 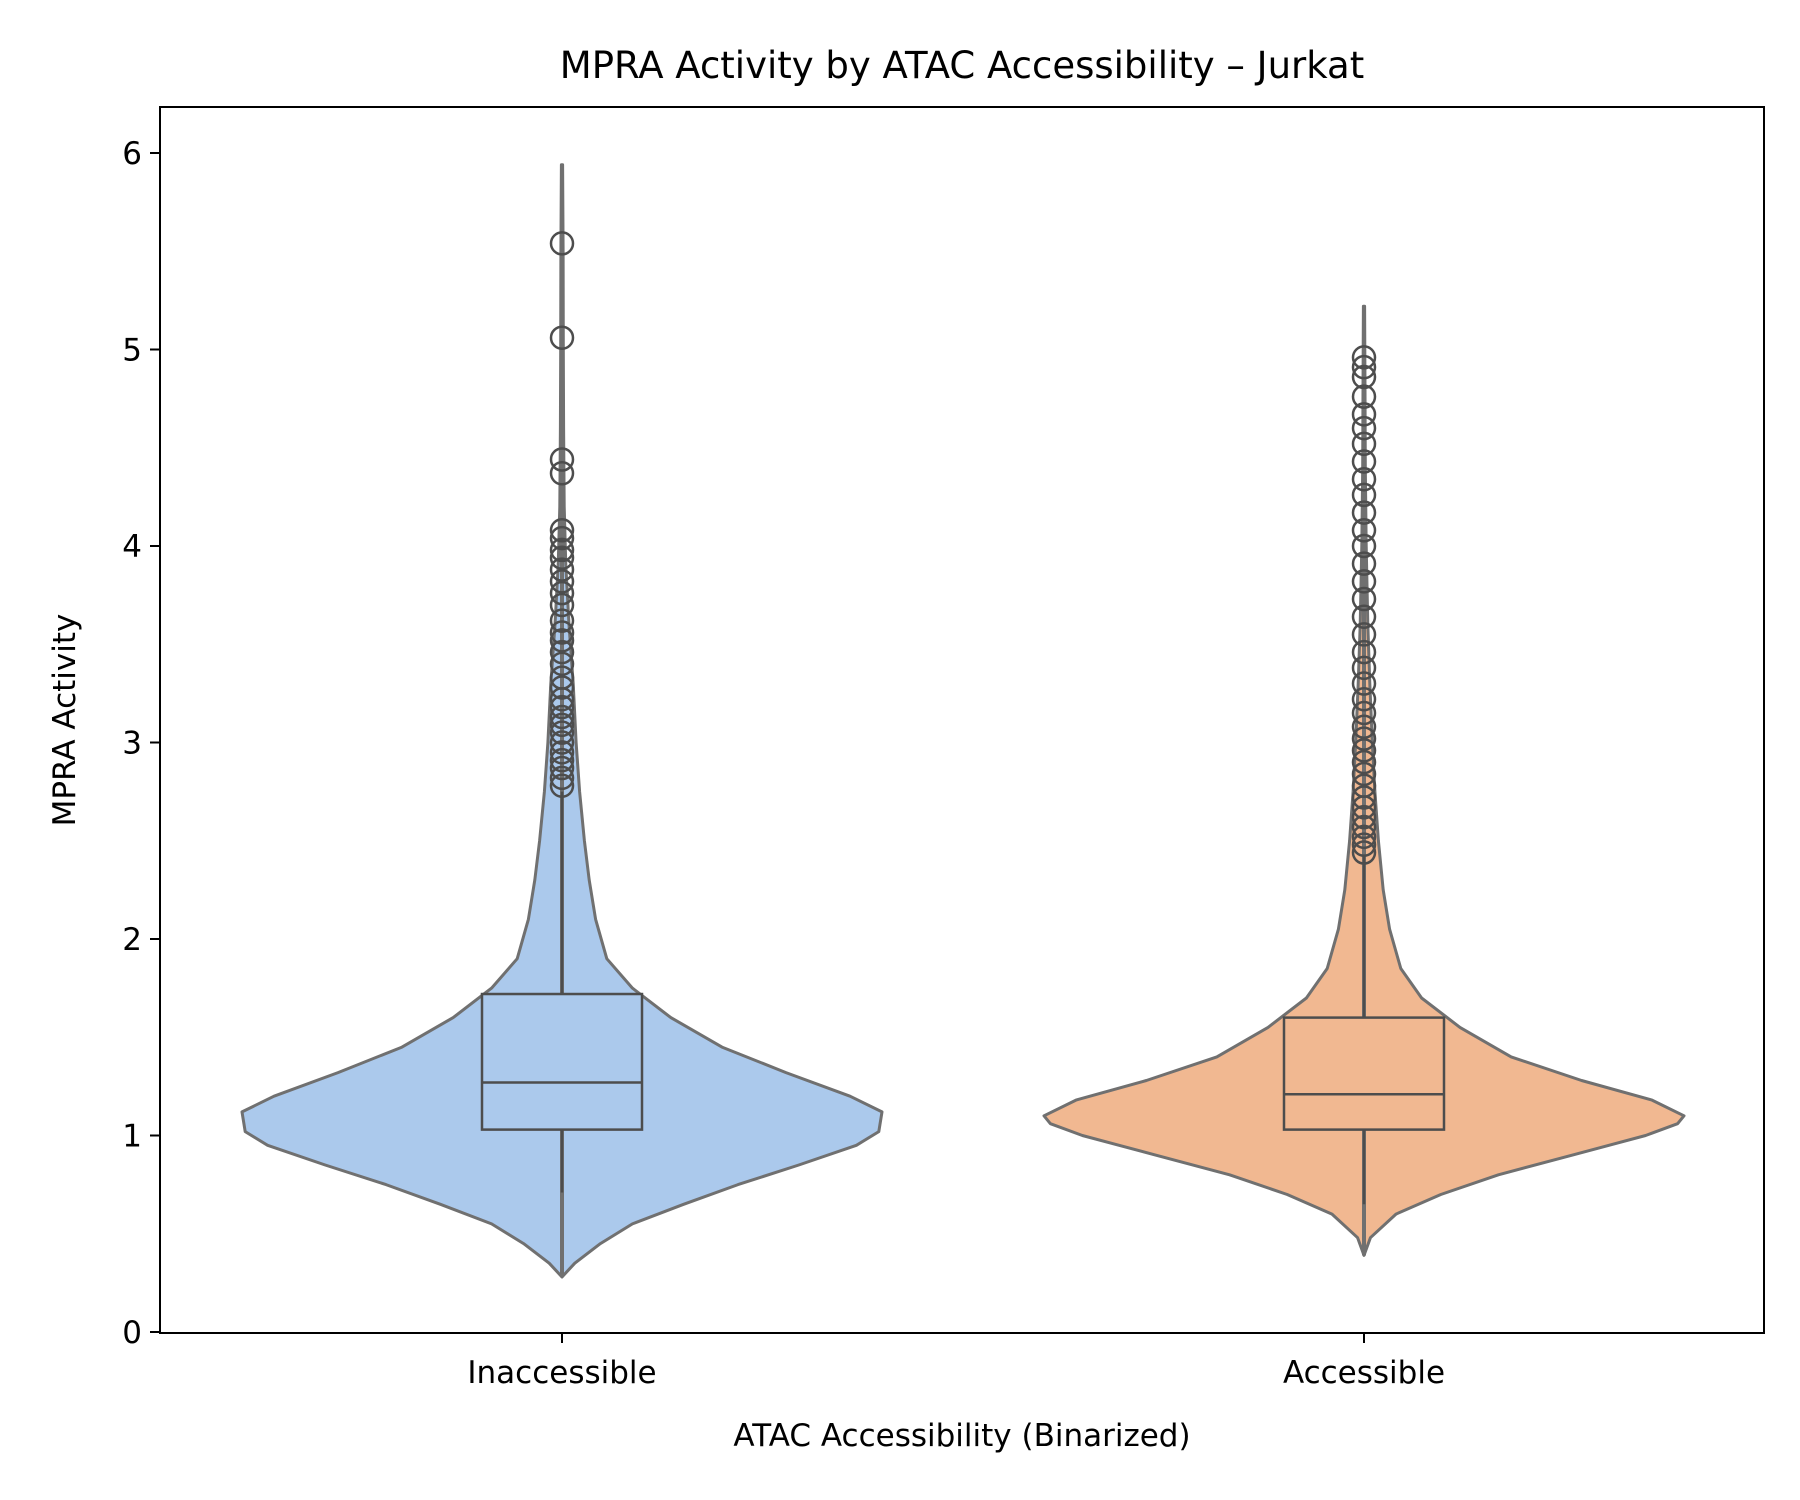 What do you see at coordinates (132, 1333) in the screenshot?
I see `y-tick-label: 0` at bounding box center [132, 1333].